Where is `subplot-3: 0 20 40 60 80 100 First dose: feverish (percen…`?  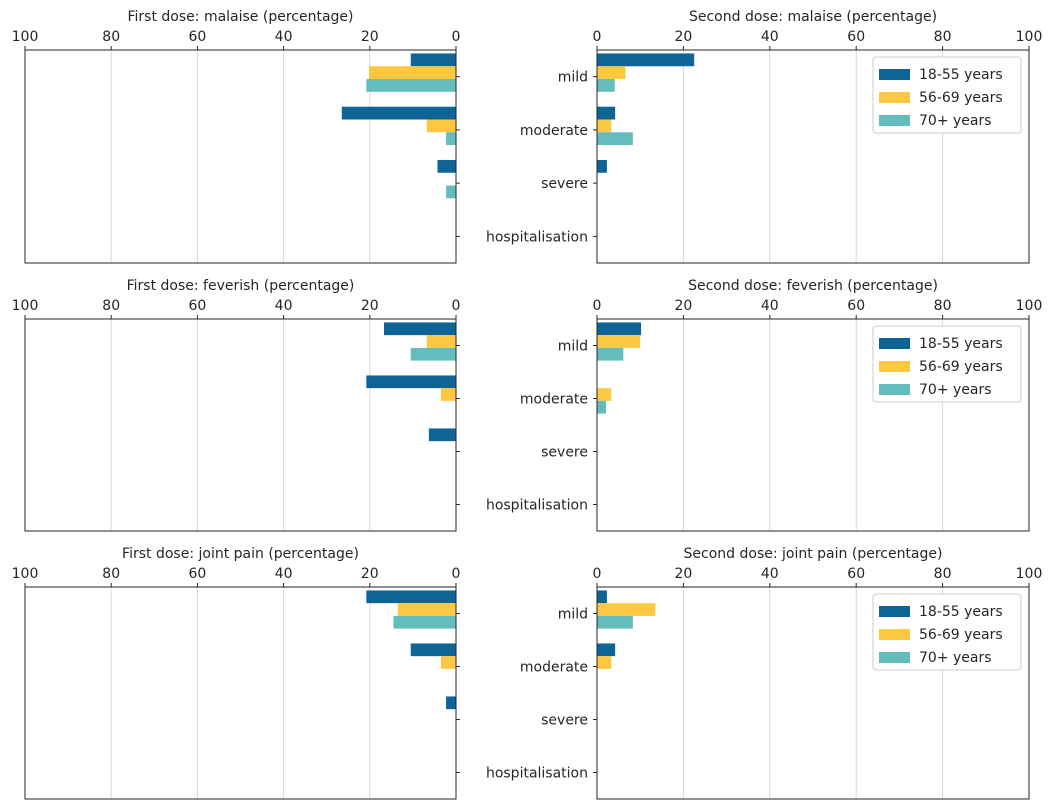 subplot-3: 0 20 40 60 80 100 First dose: feverish (percen… is located at coordinates (236, 405).